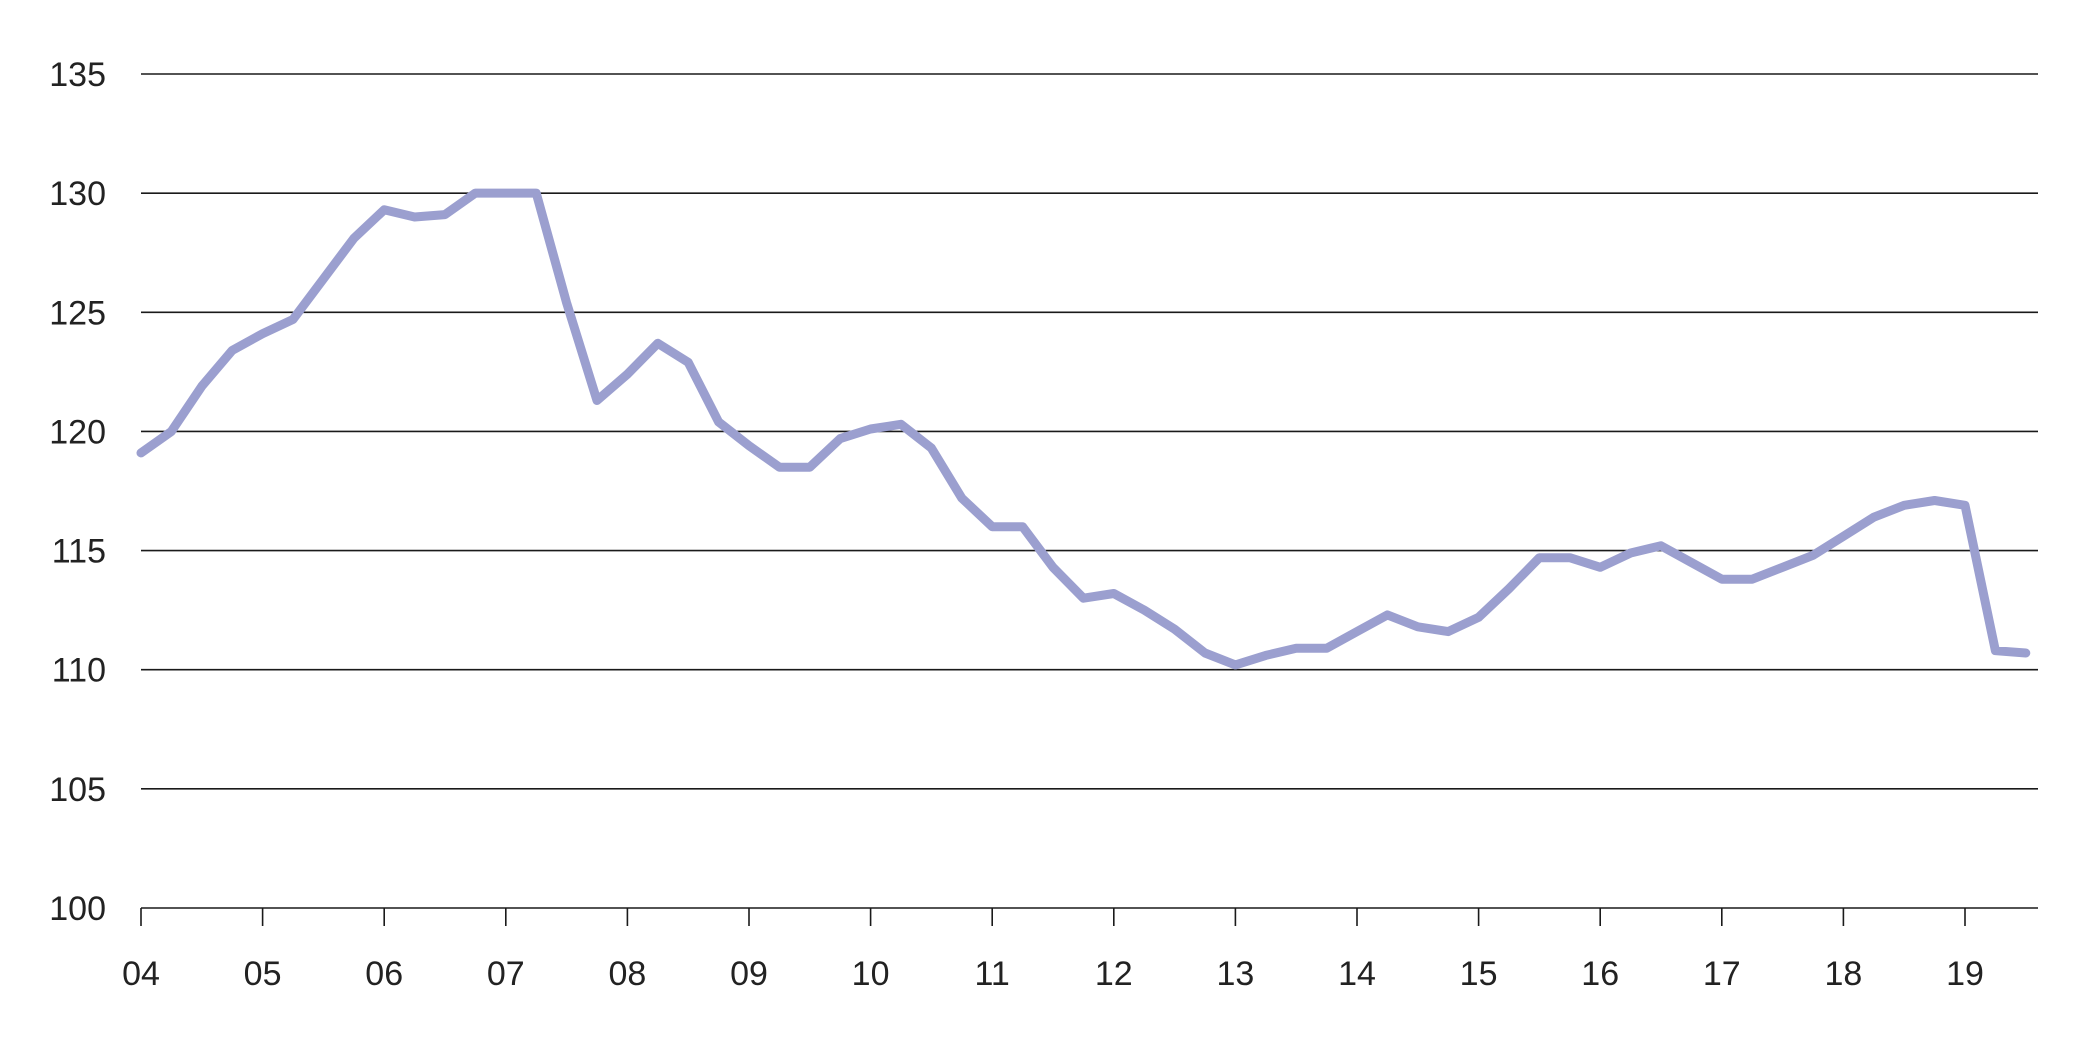 The width and height of the screenshot is (2083, 1042). What do you see at coordinates (79, 552) in the screenshot?
I see `y-tick-label: 115` at bounding box center [79, 552].